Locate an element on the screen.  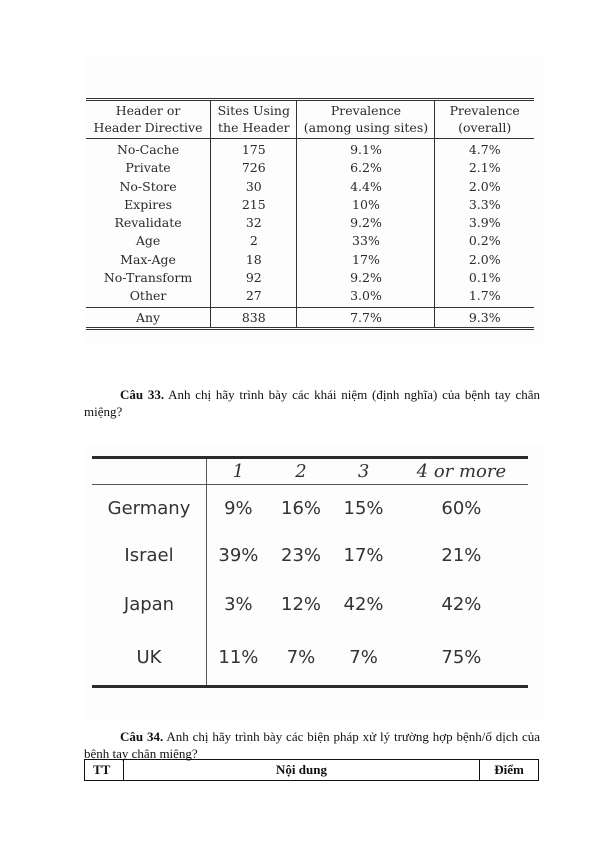
column-header: 3 is located at coordinates (363, 471).